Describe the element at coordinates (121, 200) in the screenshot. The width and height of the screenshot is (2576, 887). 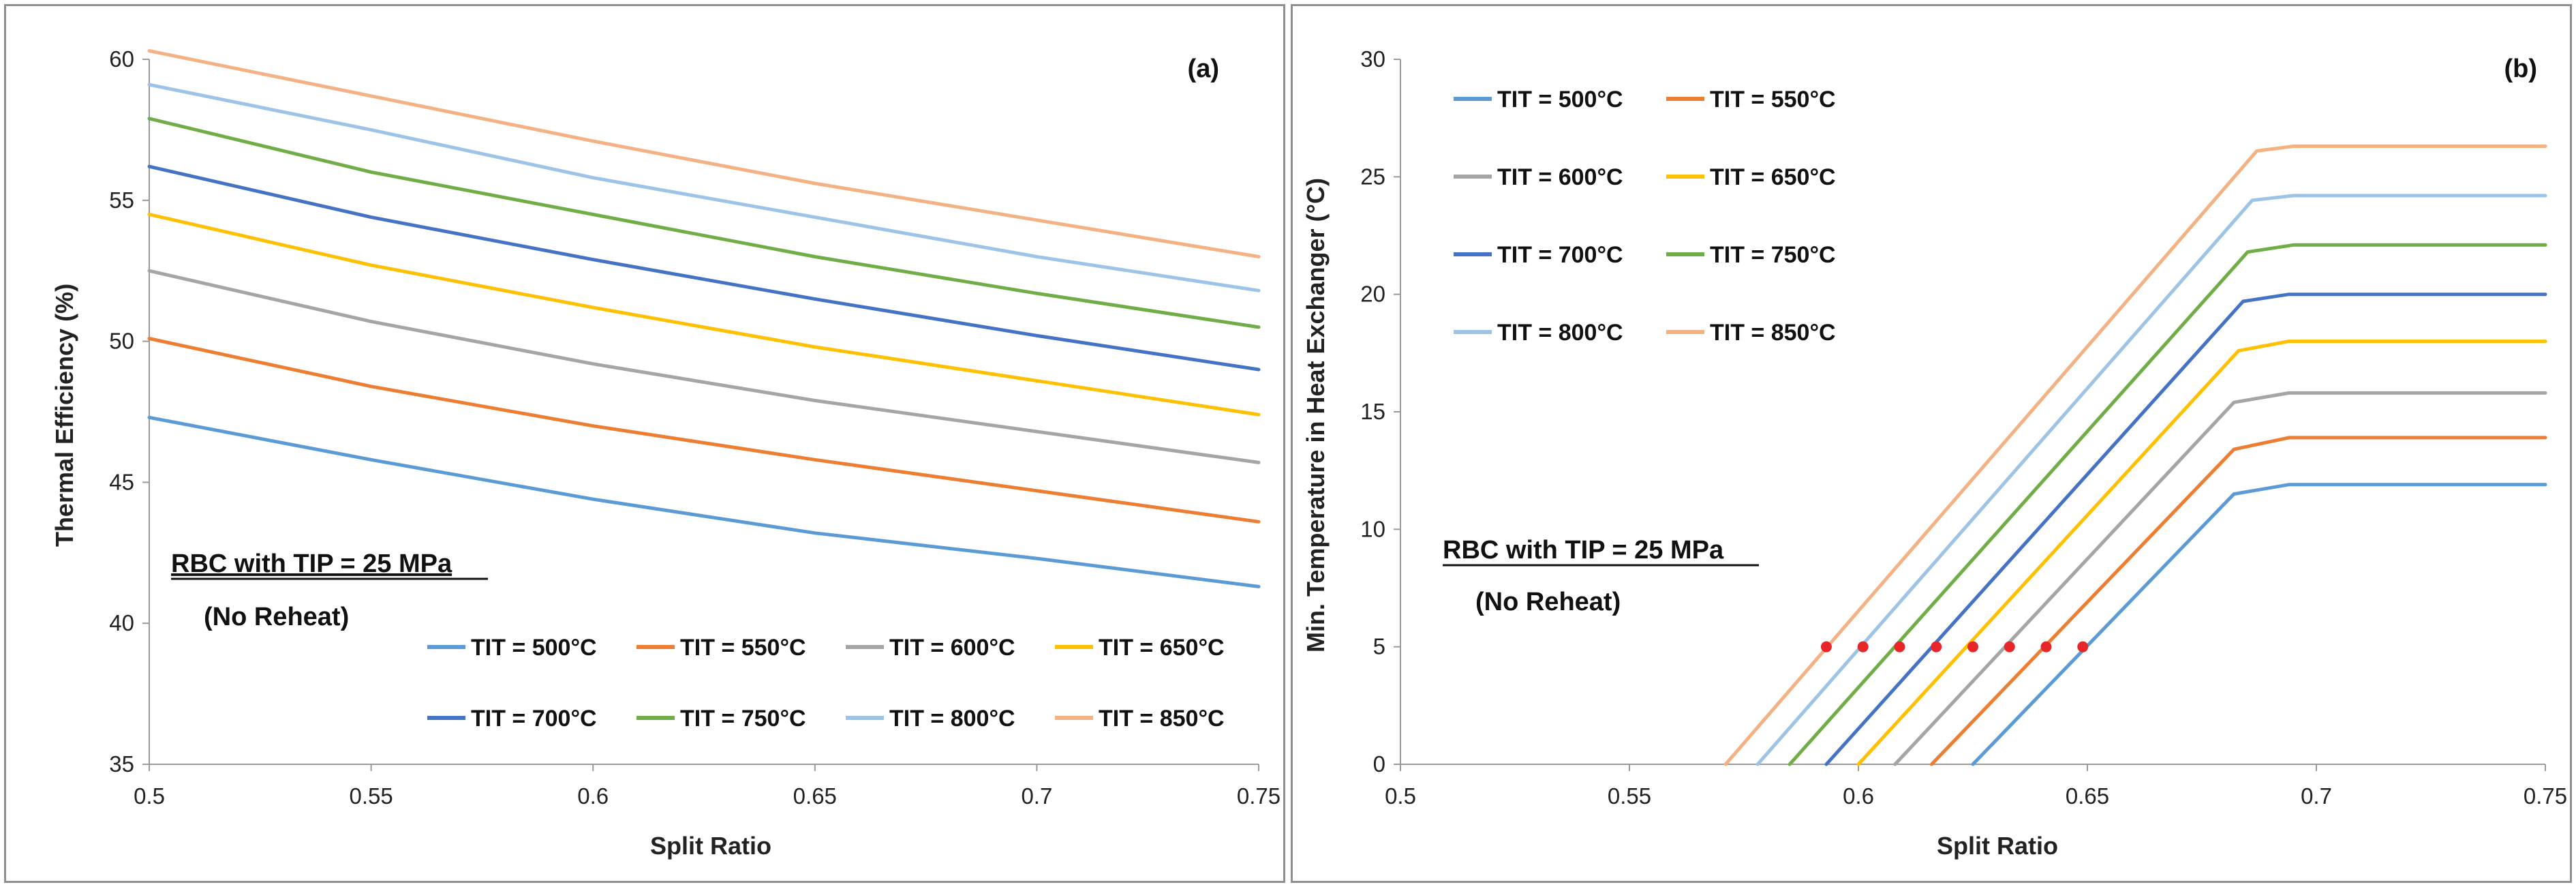
I see `y-tick-label: 55` at that location.